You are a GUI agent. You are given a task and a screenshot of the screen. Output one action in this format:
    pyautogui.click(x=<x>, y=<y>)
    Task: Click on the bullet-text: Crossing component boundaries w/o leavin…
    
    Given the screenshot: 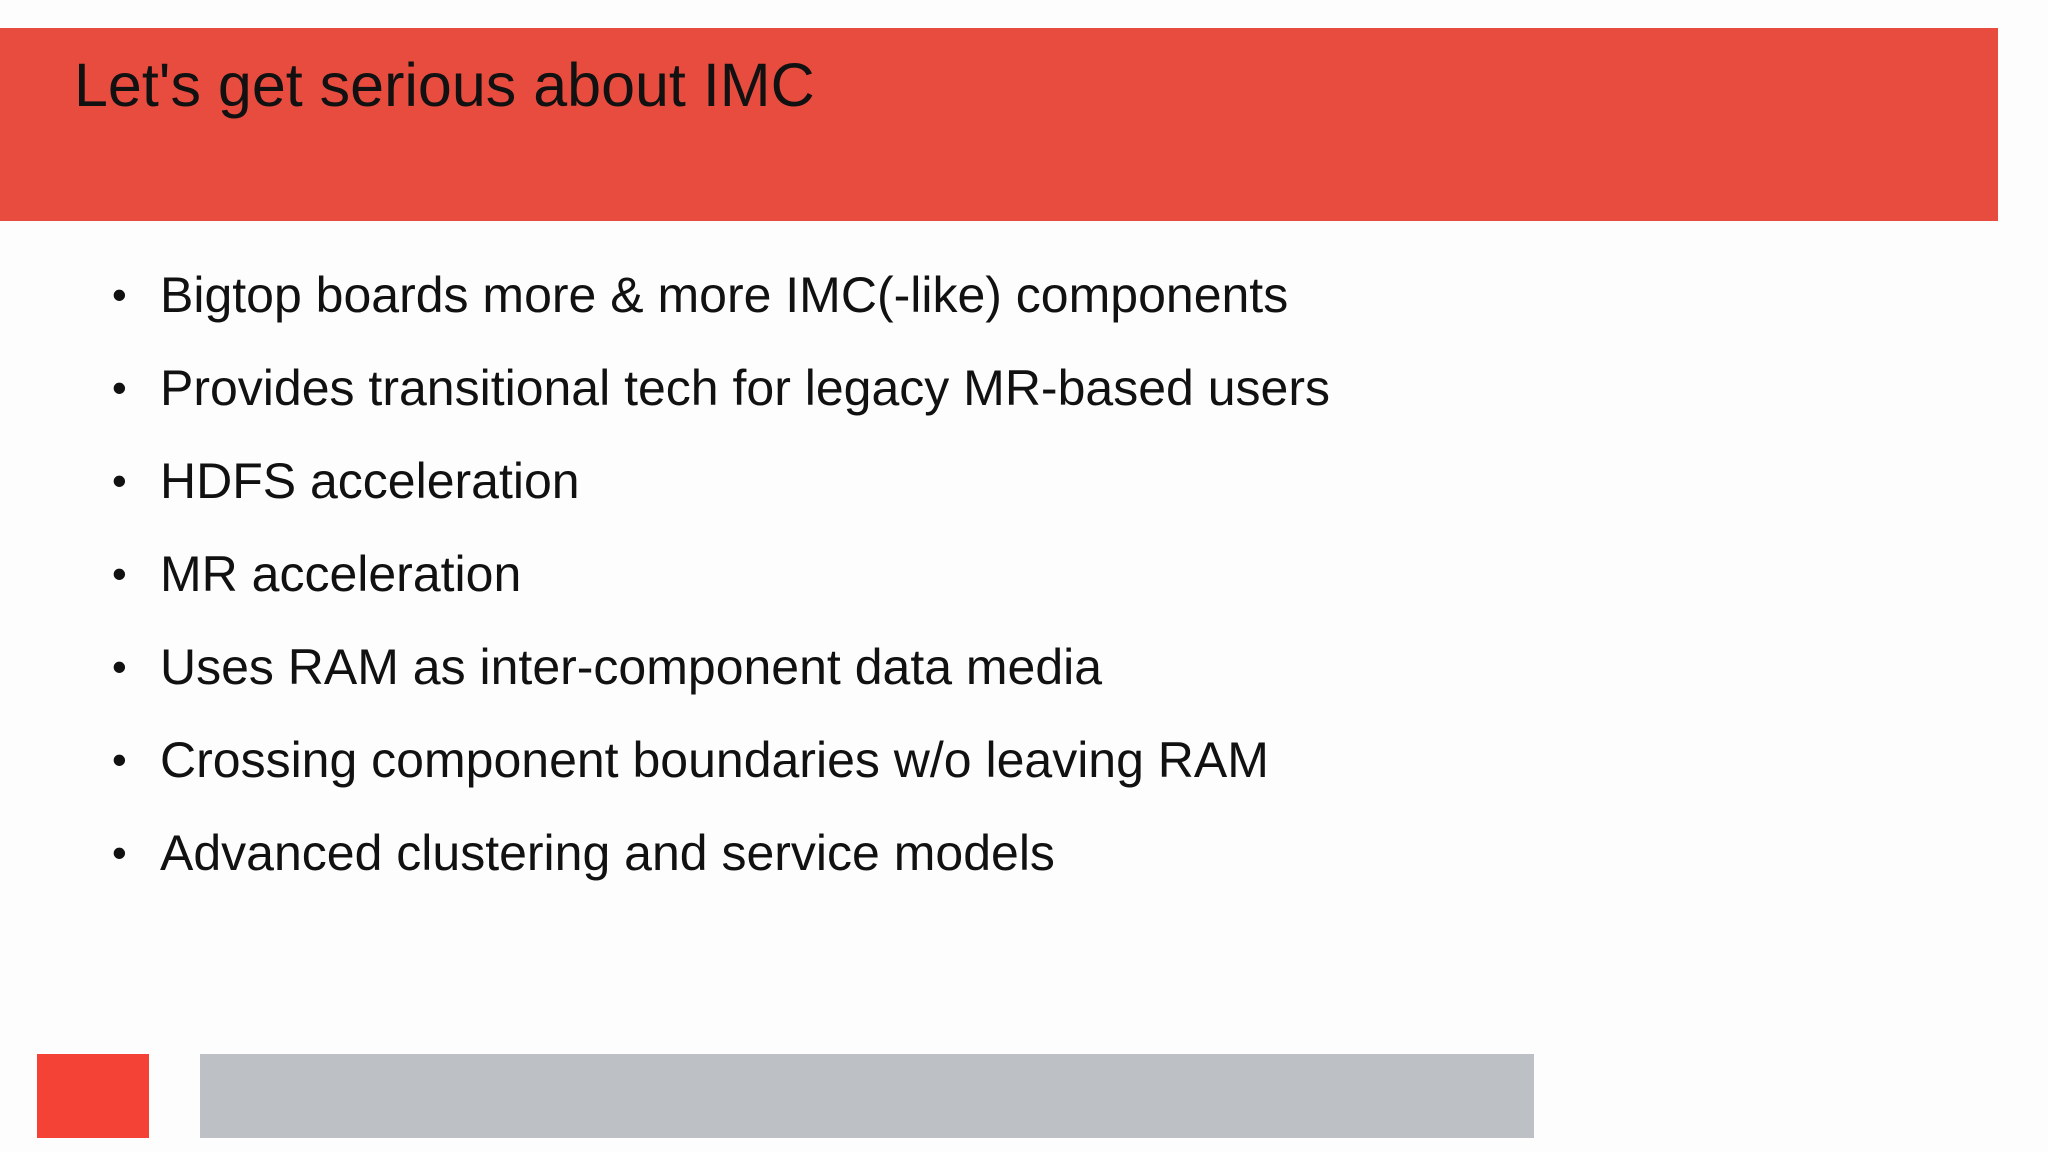 What is the action you would take?
    pyautogui.click(x=714, y=759)
    